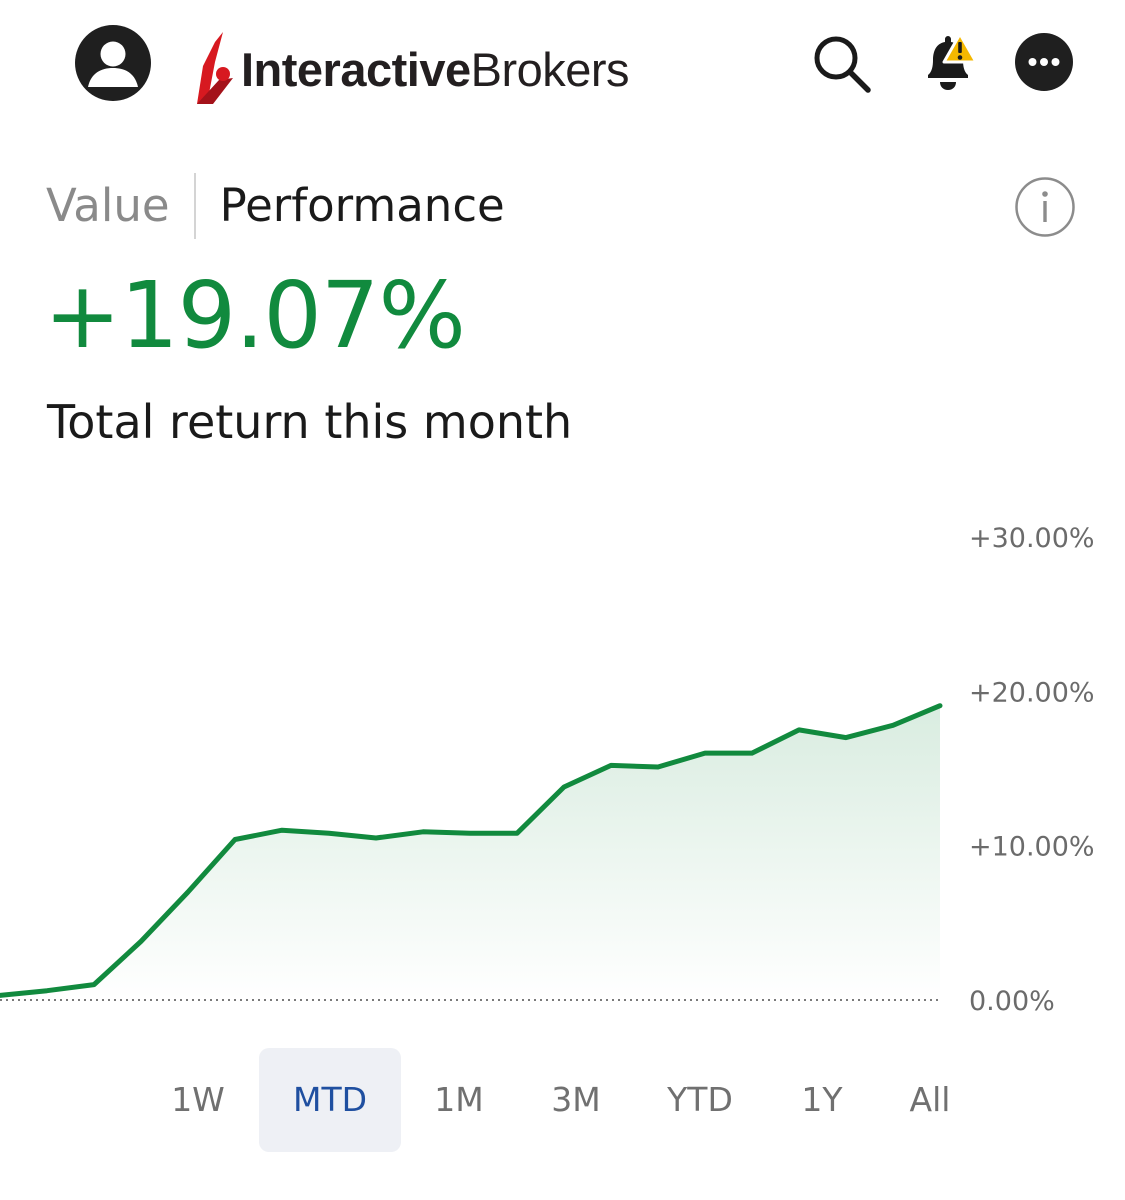 This screenshot has height=1200, width=1125. What do you see at coordinates (198, 1099) in the screenshot?
I see `range-1w: 1W` at bounding box center [198, 1099].